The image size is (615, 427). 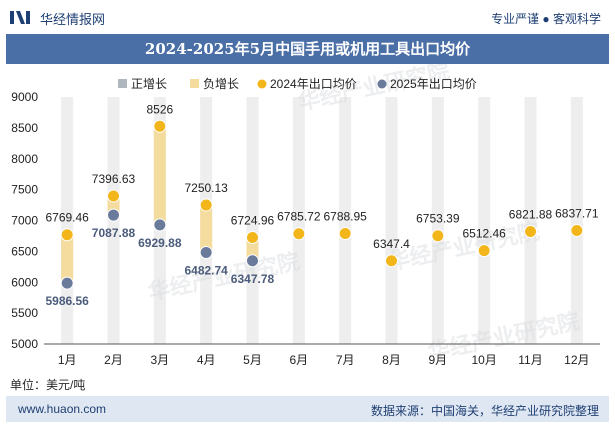 I want to click on legend-positive-swatch, so click(x=122, y=83).